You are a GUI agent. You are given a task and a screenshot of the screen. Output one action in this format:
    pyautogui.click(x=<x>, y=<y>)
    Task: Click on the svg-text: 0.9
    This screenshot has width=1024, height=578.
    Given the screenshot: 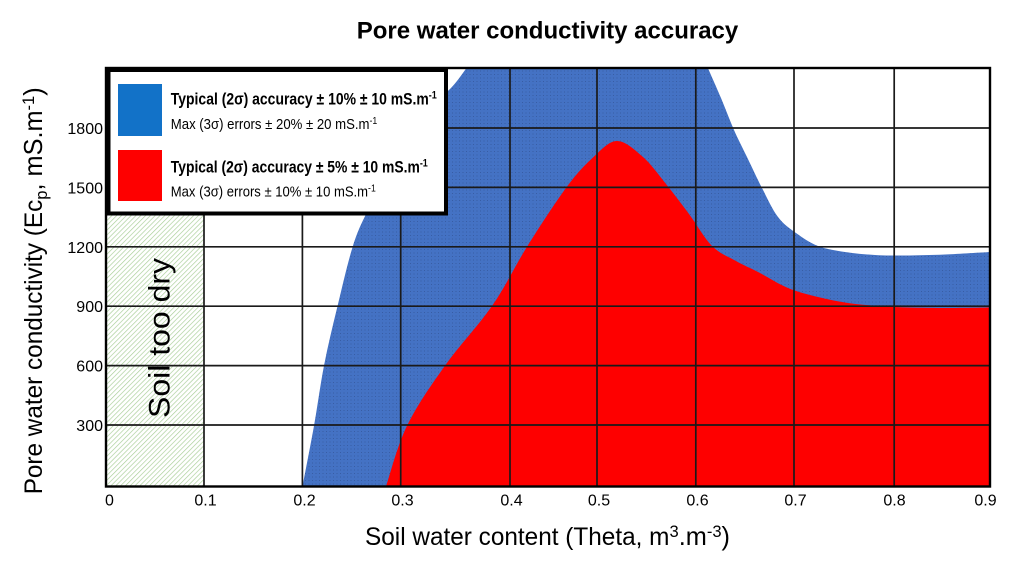 What is the action you would take?
    pyautogui.click(x=985, y=501)
    